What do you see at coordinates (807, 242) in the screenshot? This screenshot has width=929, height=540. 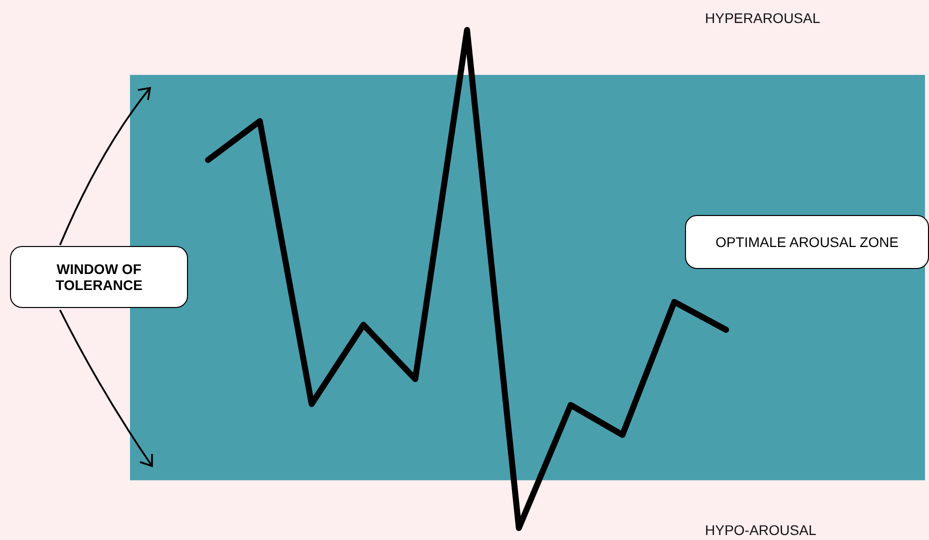 I see `callout: OPTIMALE AROUSAL ZONE` at bounding box center [807, 242].